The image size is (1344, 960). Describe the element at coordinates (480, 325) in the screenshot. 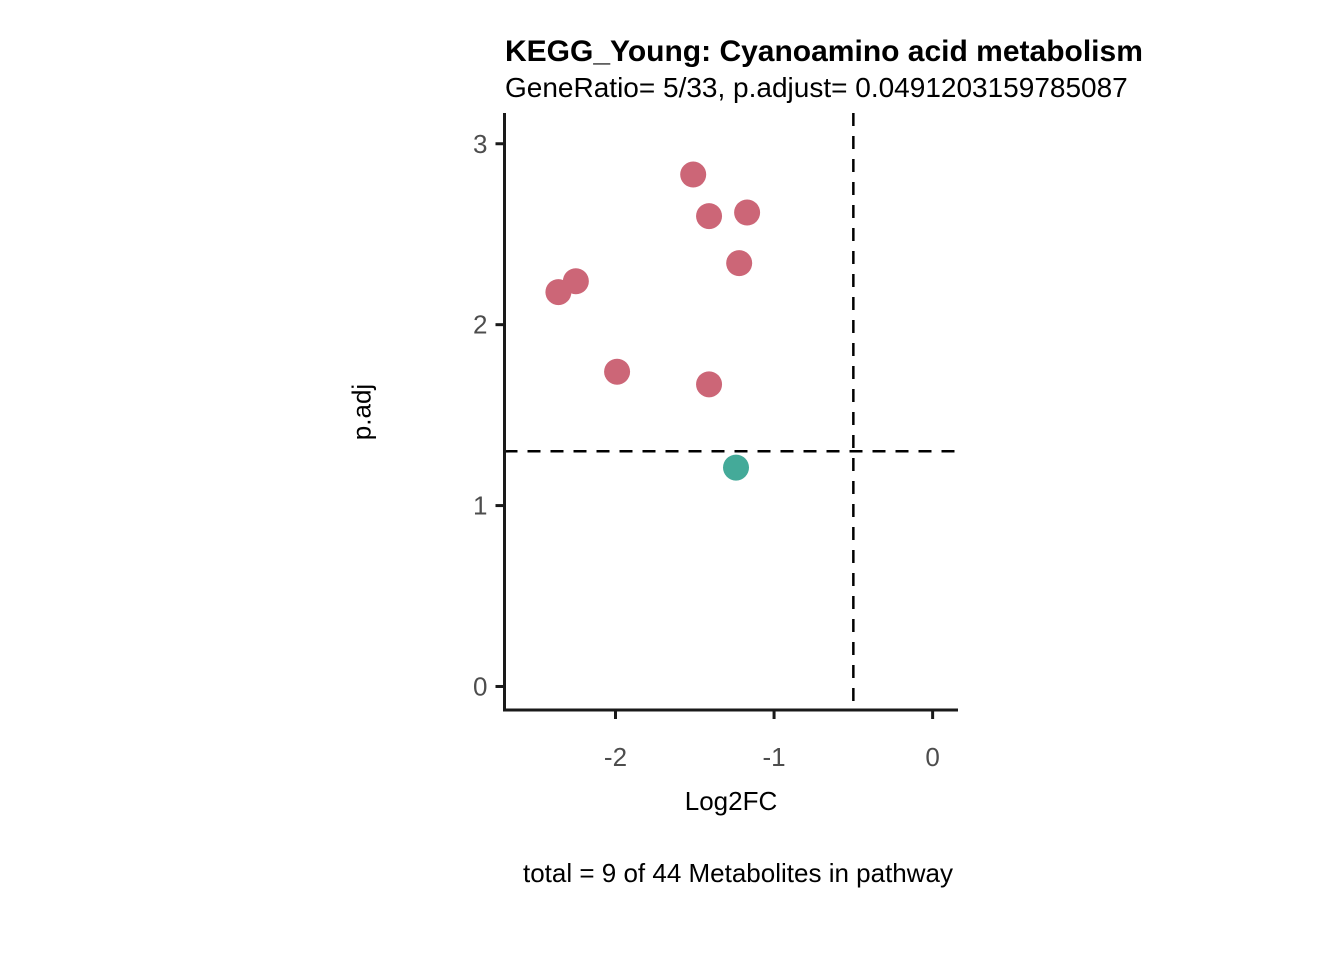

I see `y-tick-label: 2` at that location.